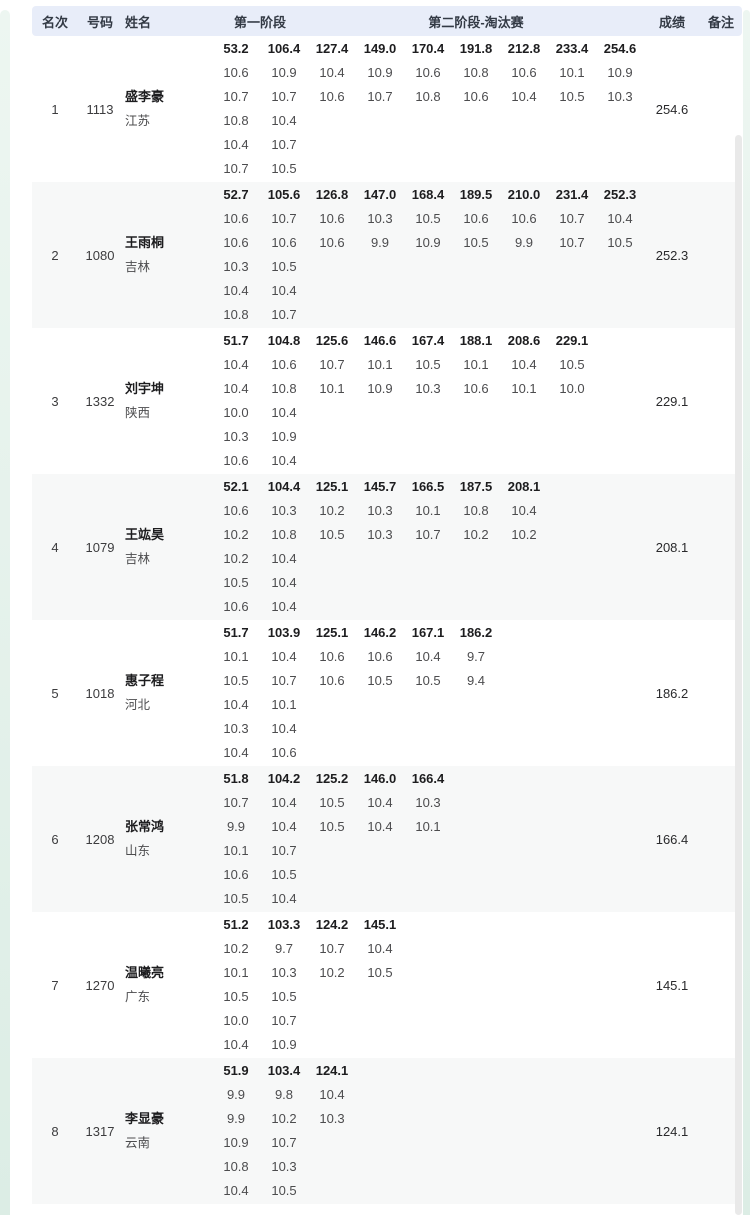  Describe the element at coordinates (572, 109) in the screenshot. I see `shot-column: 233.4 10.1 10.5` at that location.